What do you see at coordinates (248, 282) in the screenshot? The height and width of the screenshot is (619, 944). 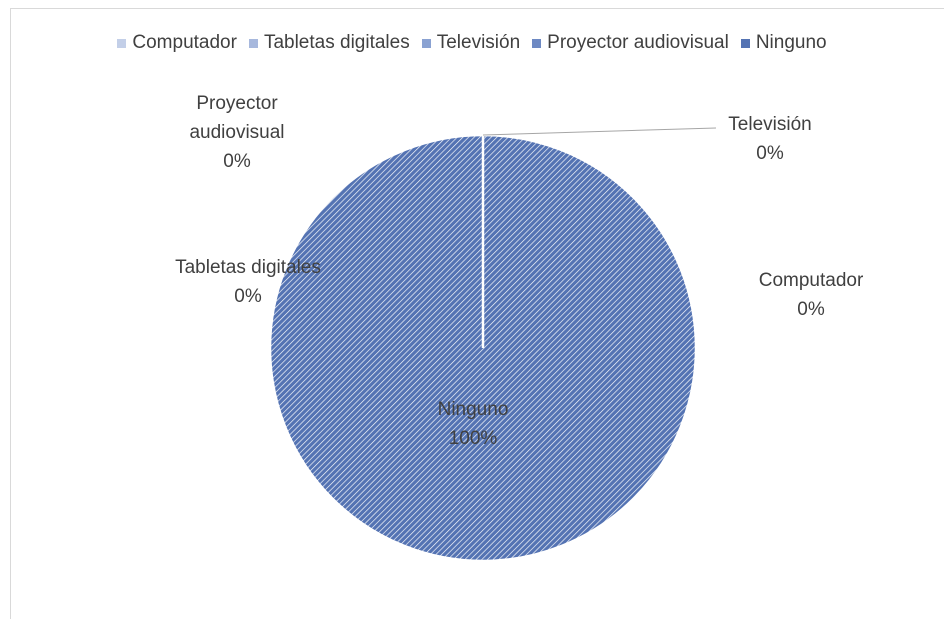 I see `data-label: Tabletas digitales 0%` at bounding box center [248, 282].